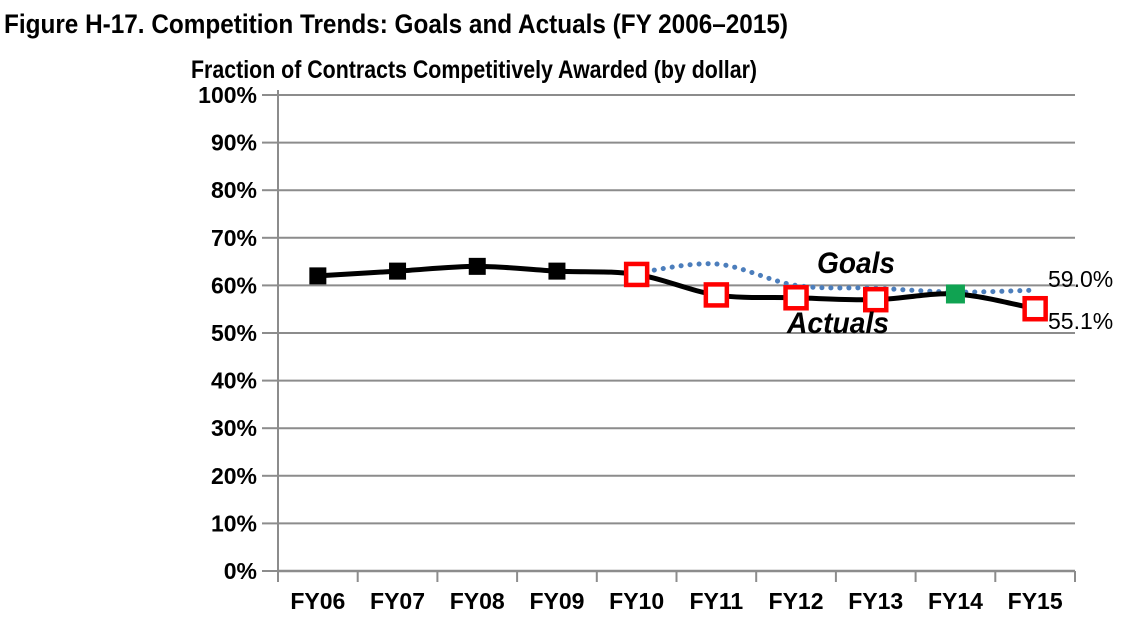 Image resolution: width=1132 pixels, height=627 pixels. I want to click on marker-fy14, so click(955, 294).